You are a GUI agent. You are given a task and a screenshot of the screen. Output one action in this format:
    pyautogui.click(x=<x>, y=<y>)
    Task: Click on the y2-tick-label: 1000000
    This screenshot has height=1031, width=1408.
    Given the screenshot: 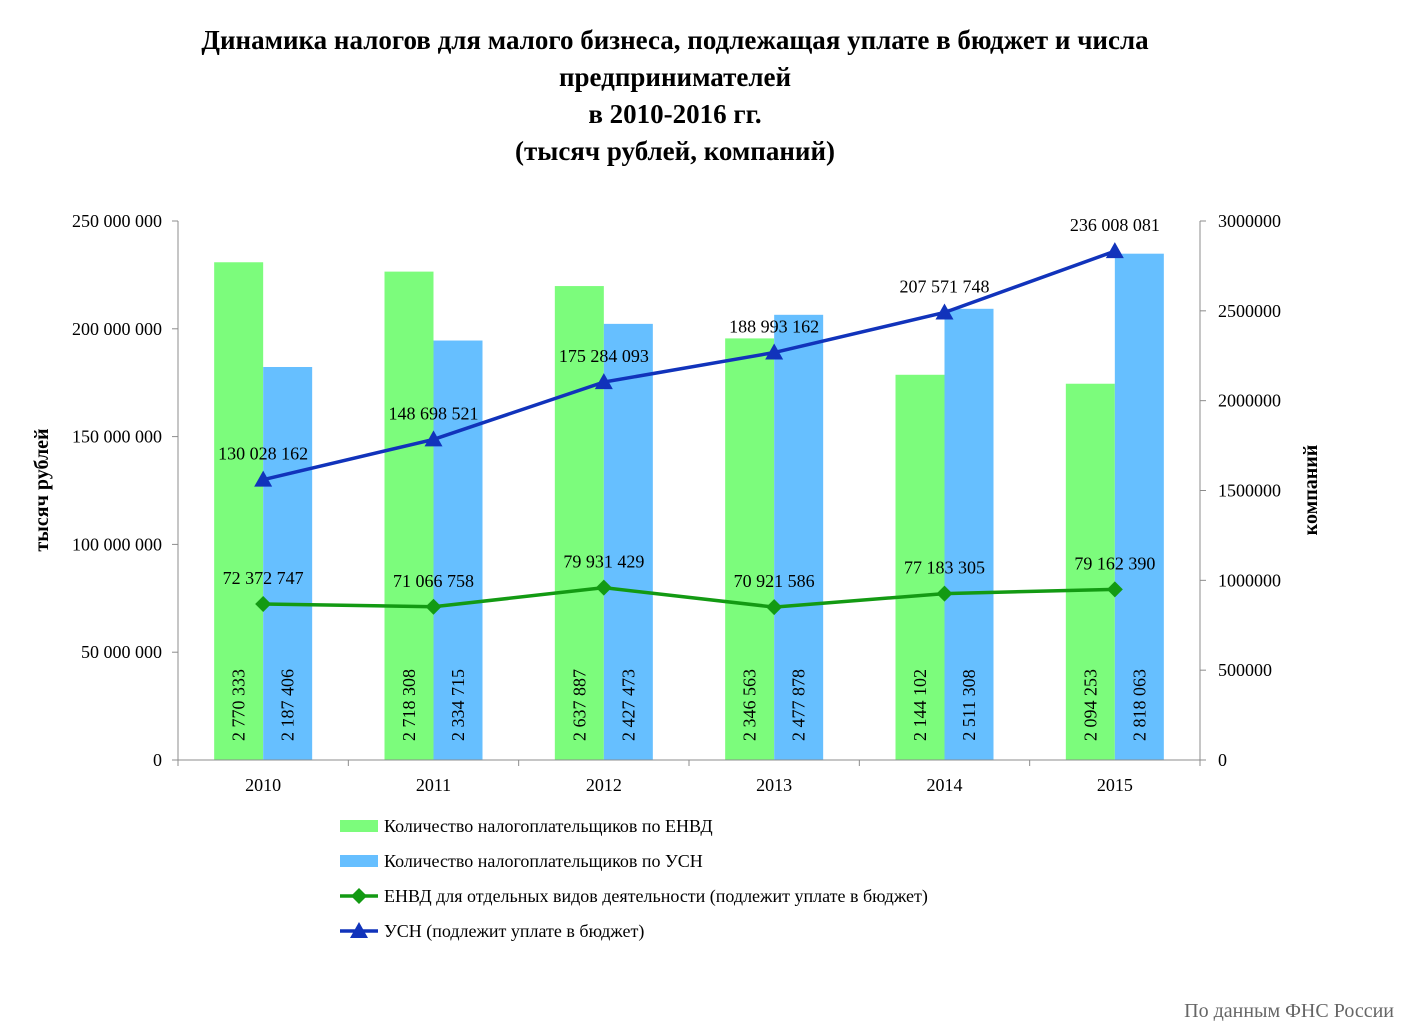 What is the action you would take?
    pyautogui.click(x=1249, y=580)
    